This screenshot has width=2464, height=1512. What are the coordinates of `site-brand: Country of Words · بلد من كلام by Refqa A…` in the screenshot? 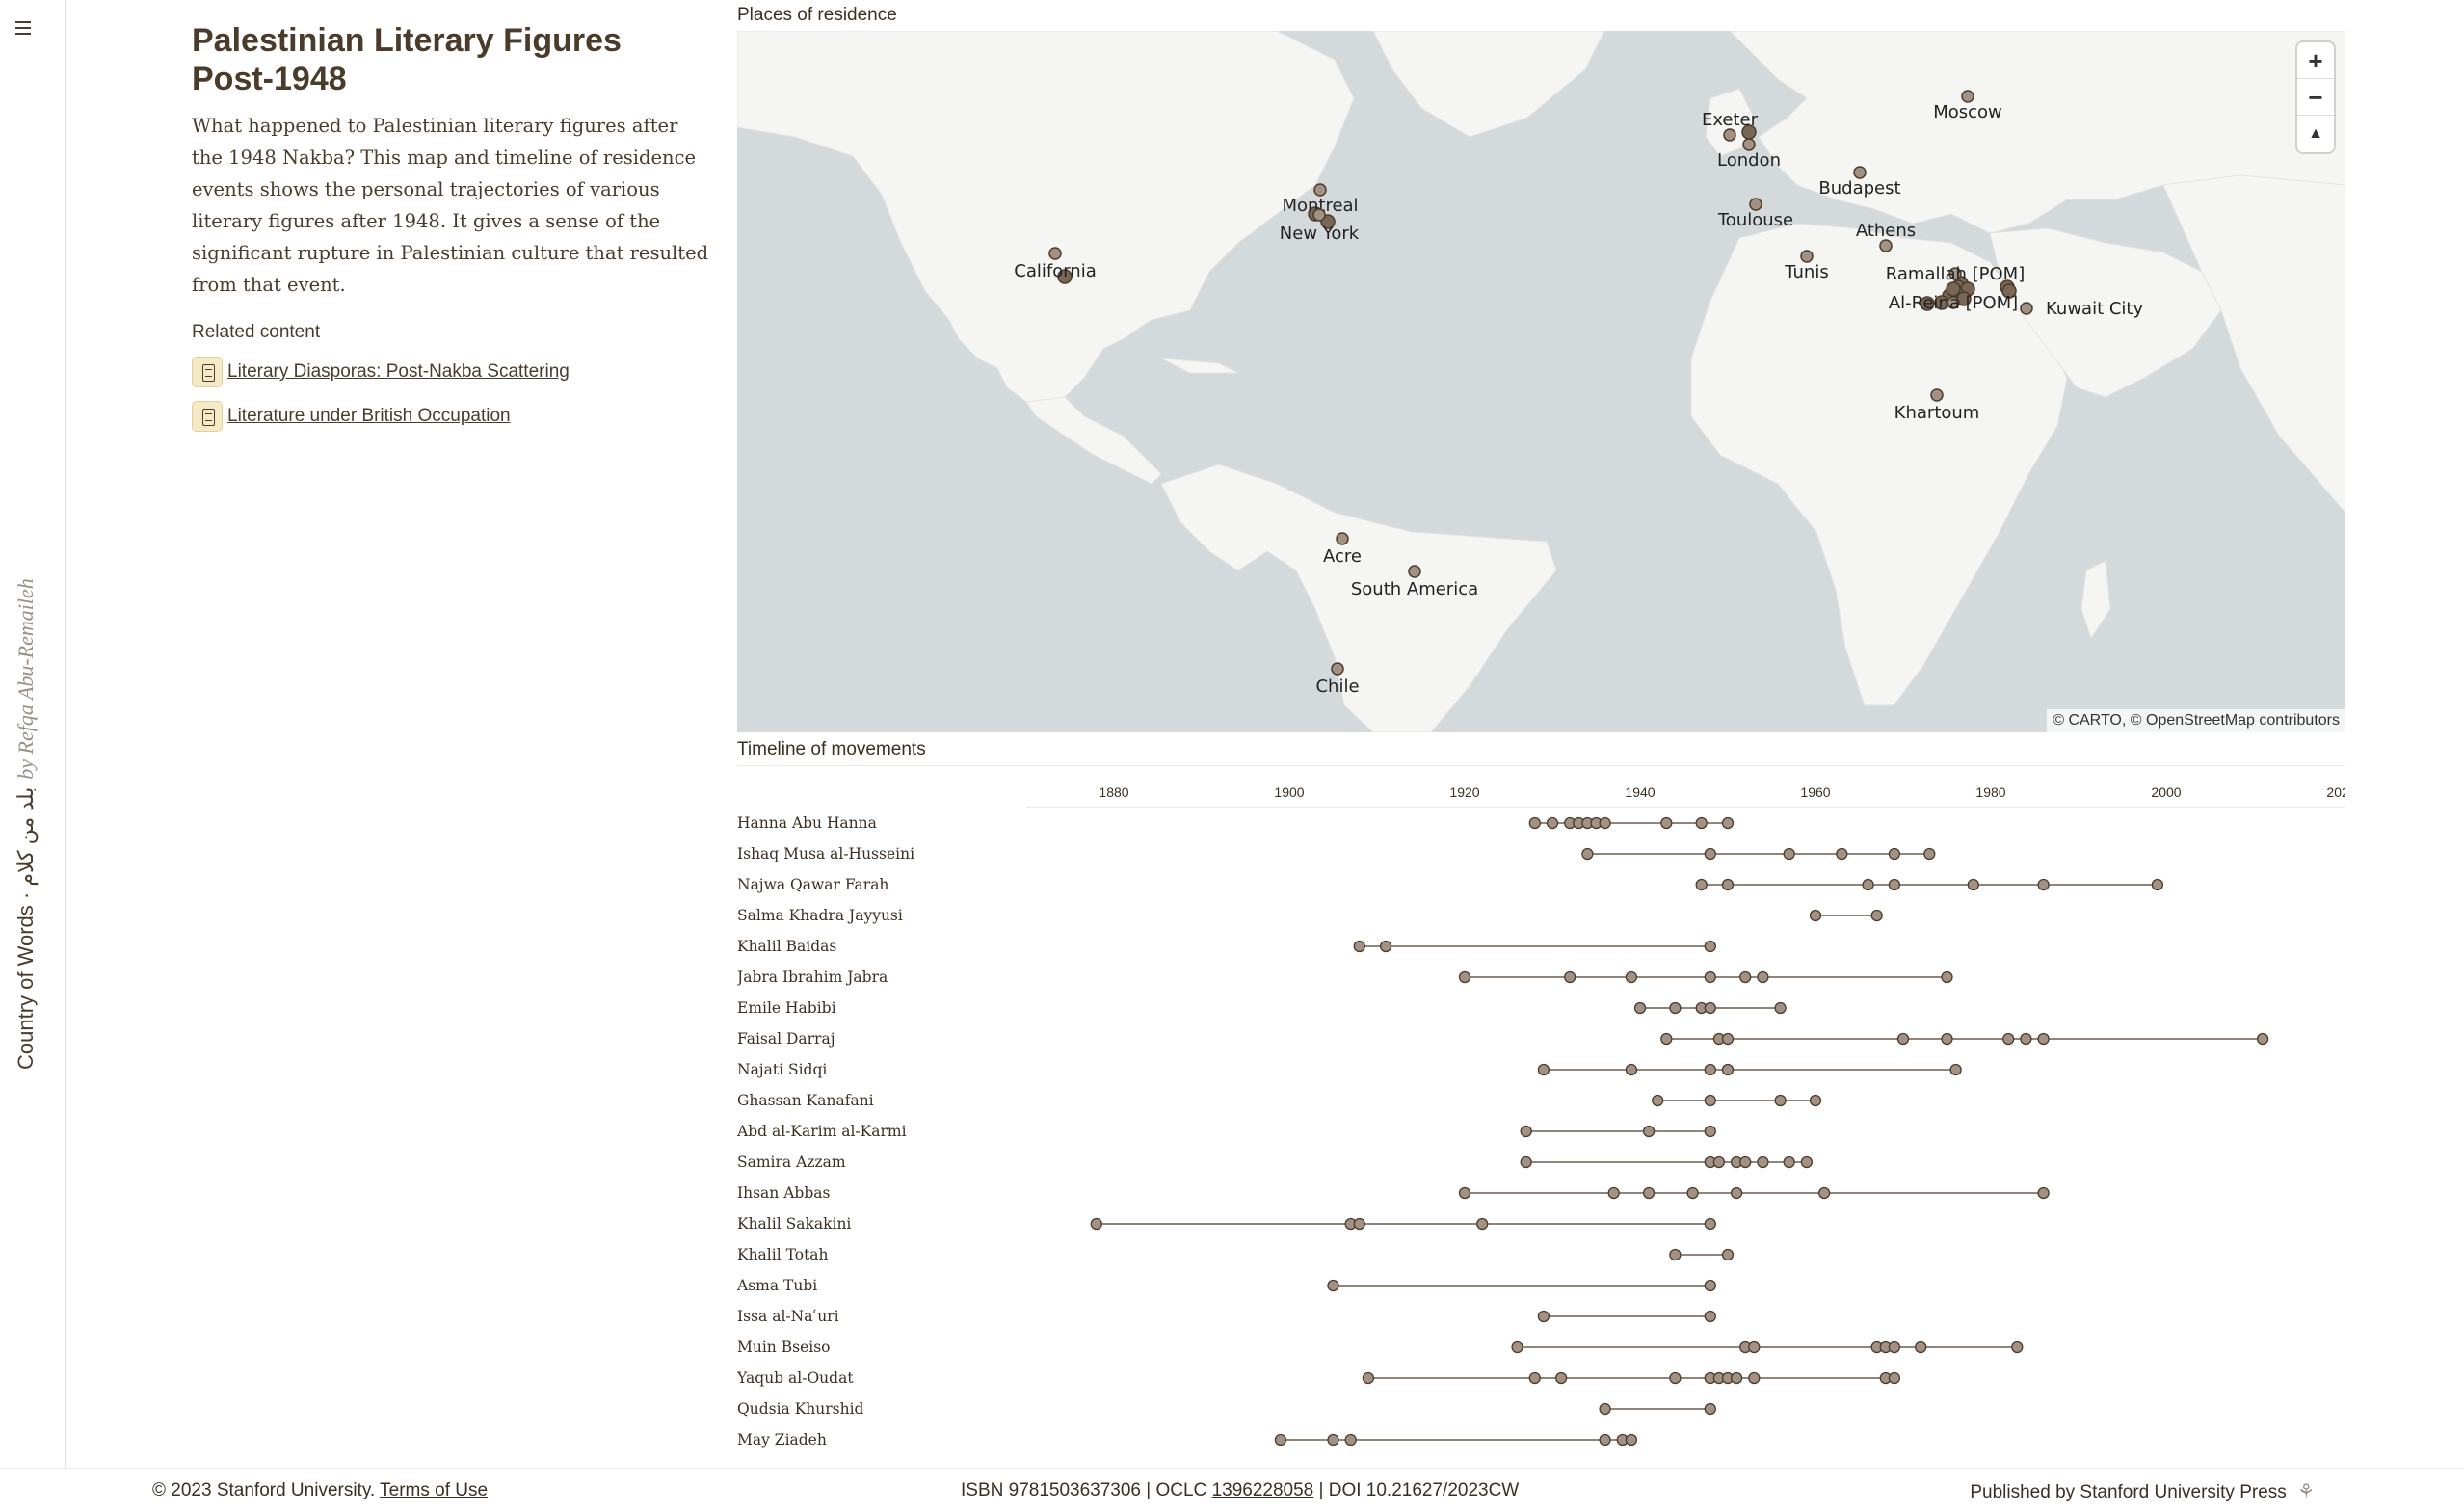 It's located at (26, 824).